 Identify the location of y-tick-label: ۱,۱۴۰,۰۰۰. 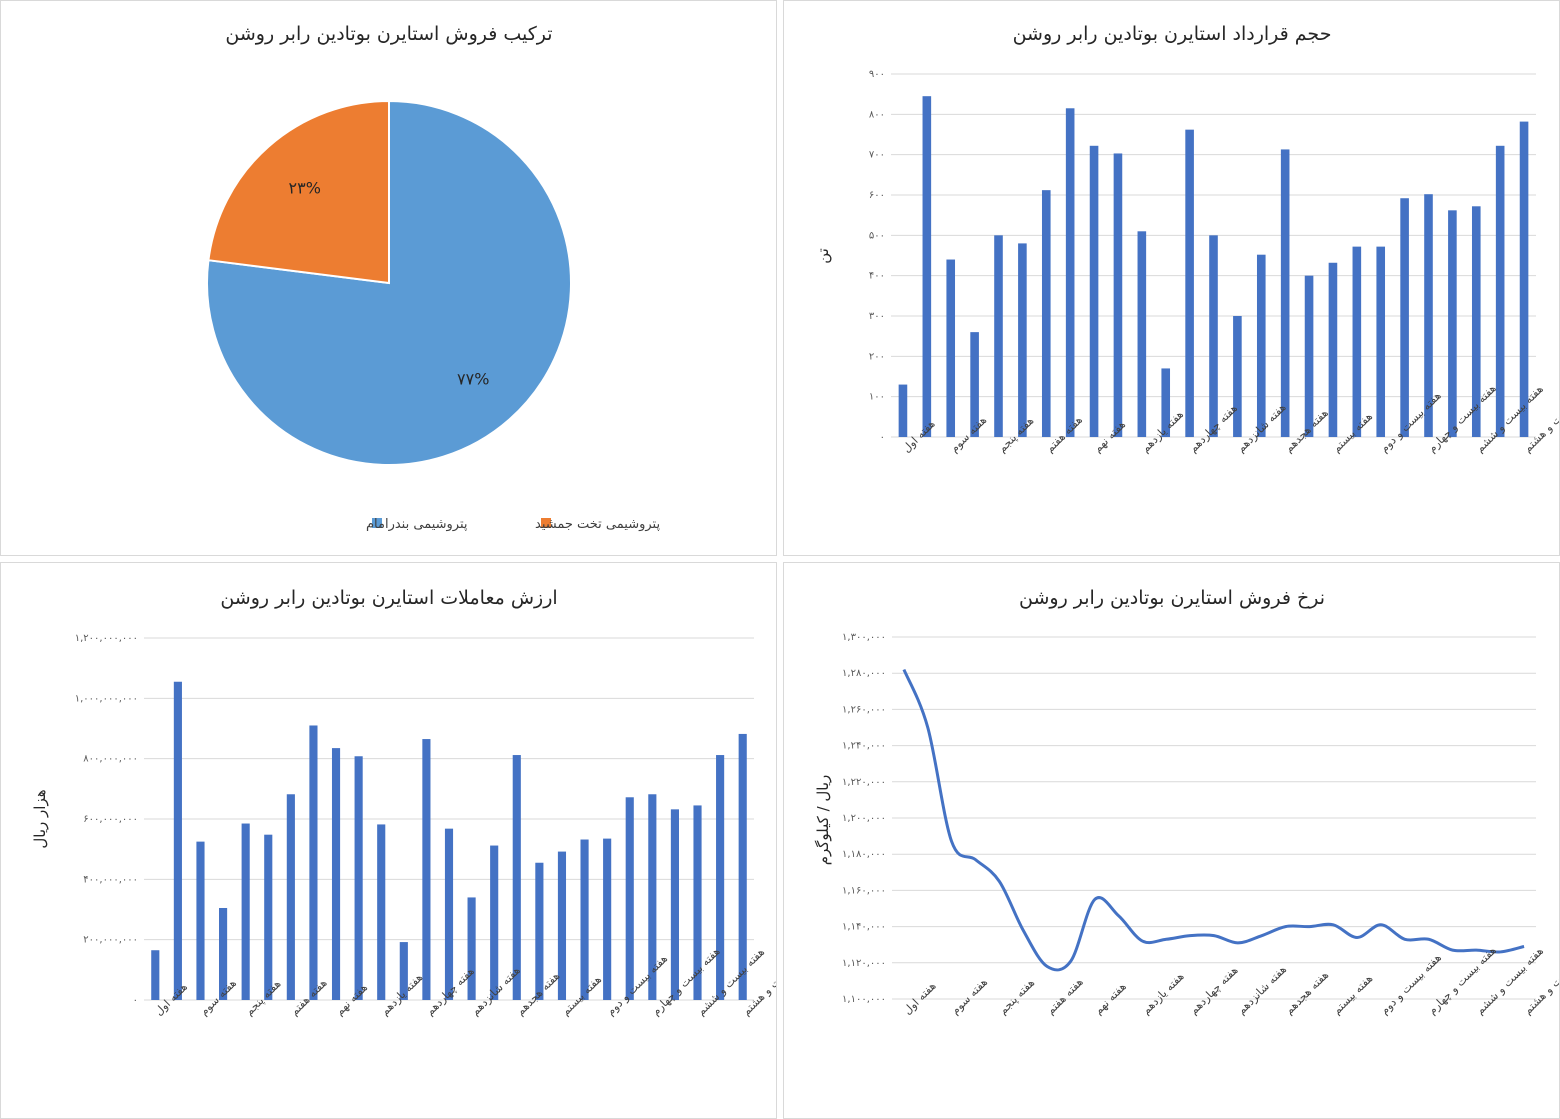
(864, 927).